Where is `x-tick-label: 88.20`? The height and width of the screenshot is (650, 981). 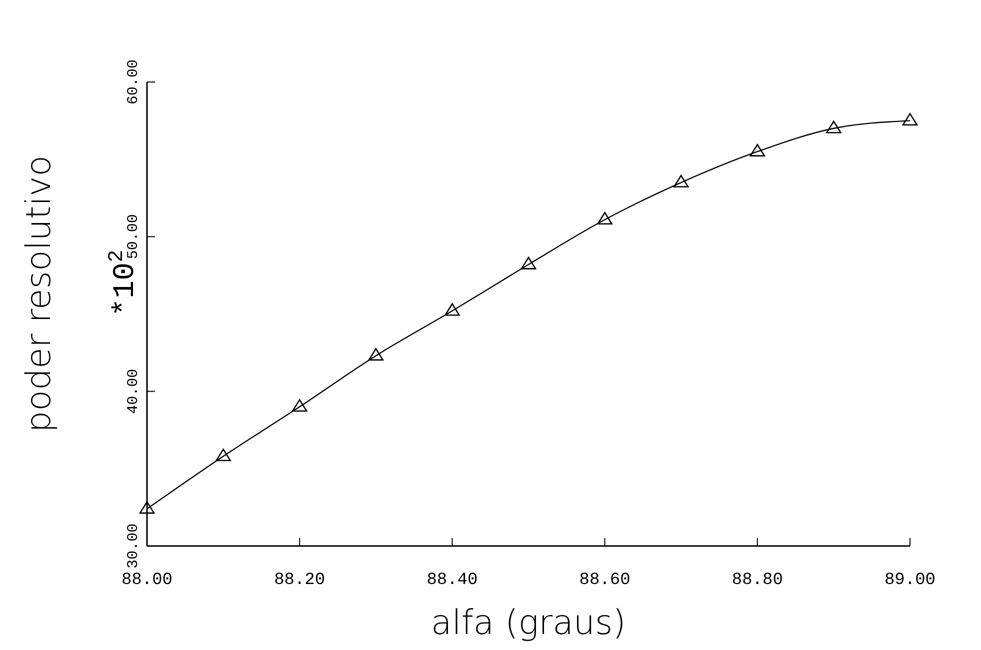 x-tick-label: 88.20 is located at coordinates (300, 580).